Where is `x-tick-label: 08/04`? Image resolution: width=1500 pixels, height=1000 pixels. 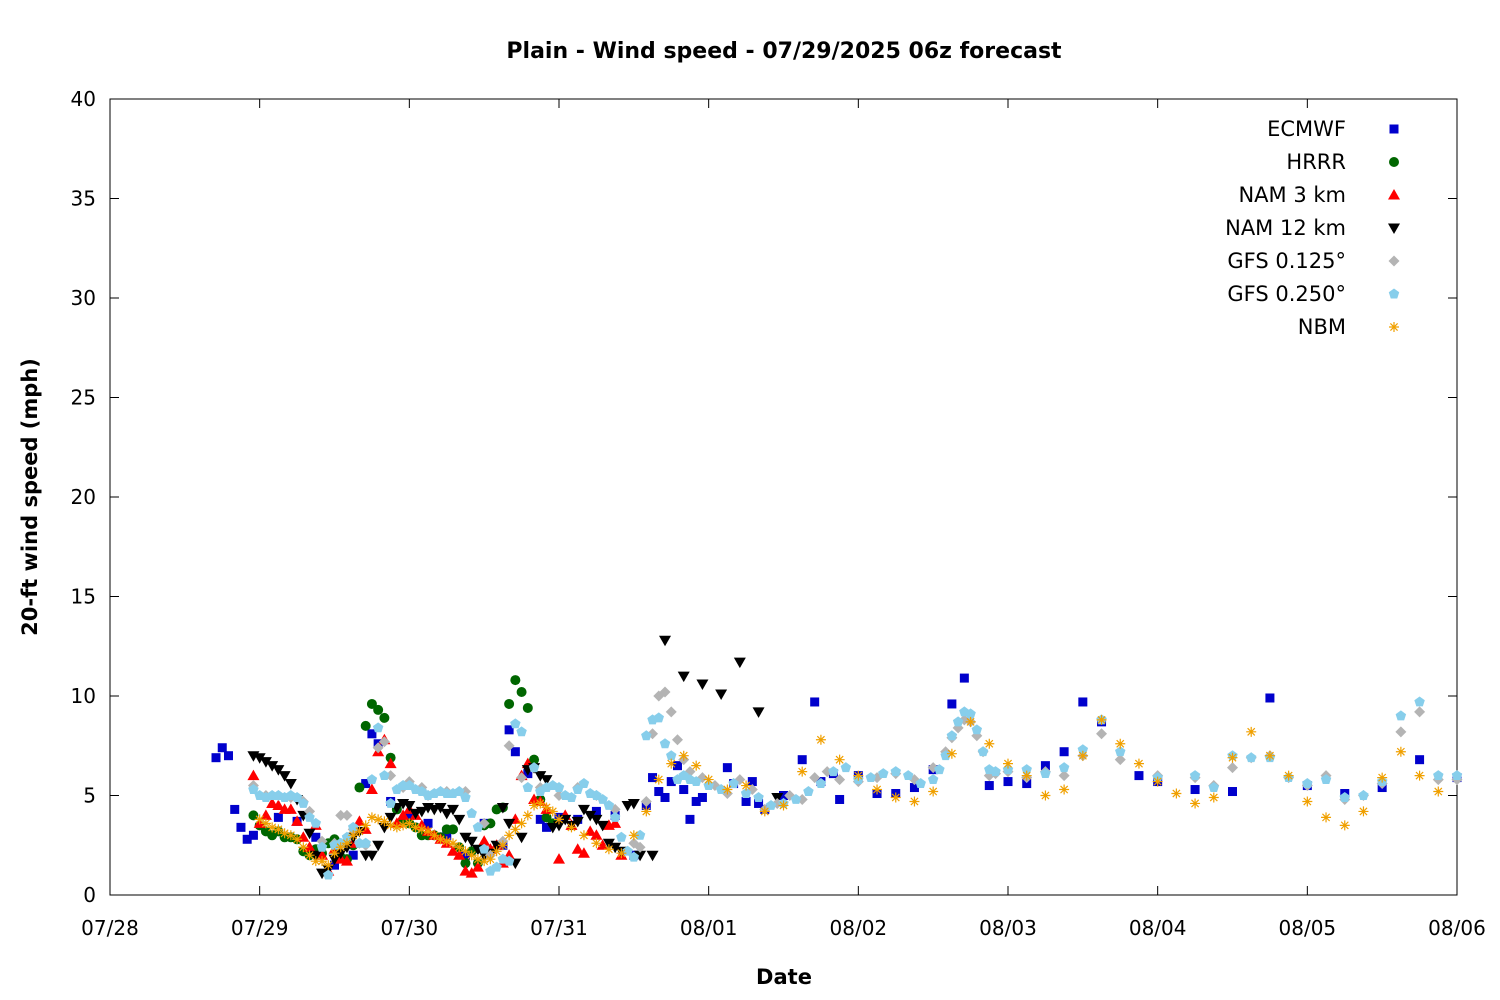 x-tick-label: 08/04 is located at coordinates (1158, 928).